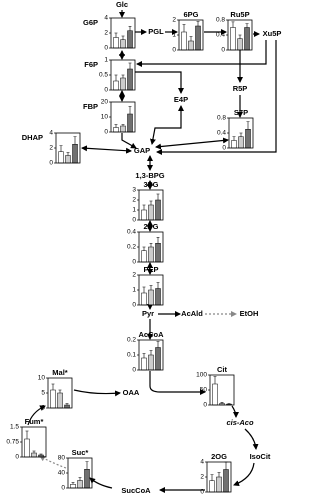 The image size is (320, 500). What do you see at coordinates (14, 427) in the screenshot?
I see `y-tick-label: 1.5` at bounding box center [14, 427].